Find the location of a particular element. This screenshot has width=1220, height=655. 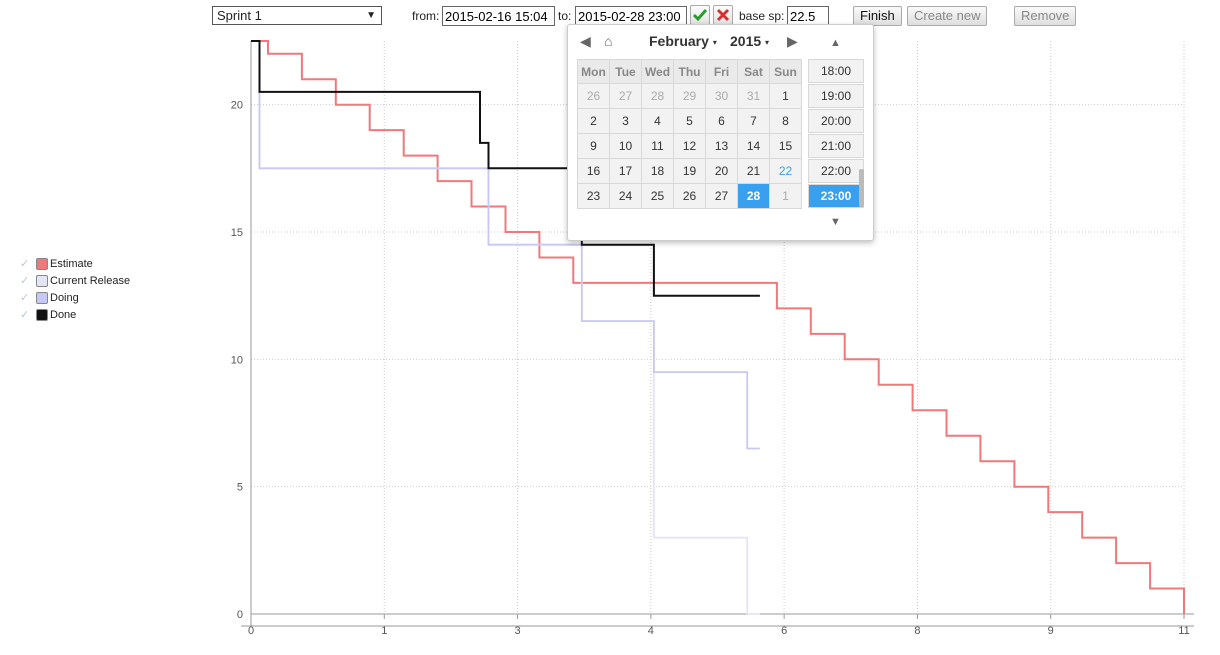

confirm-button is located at coordinates (700, 15).